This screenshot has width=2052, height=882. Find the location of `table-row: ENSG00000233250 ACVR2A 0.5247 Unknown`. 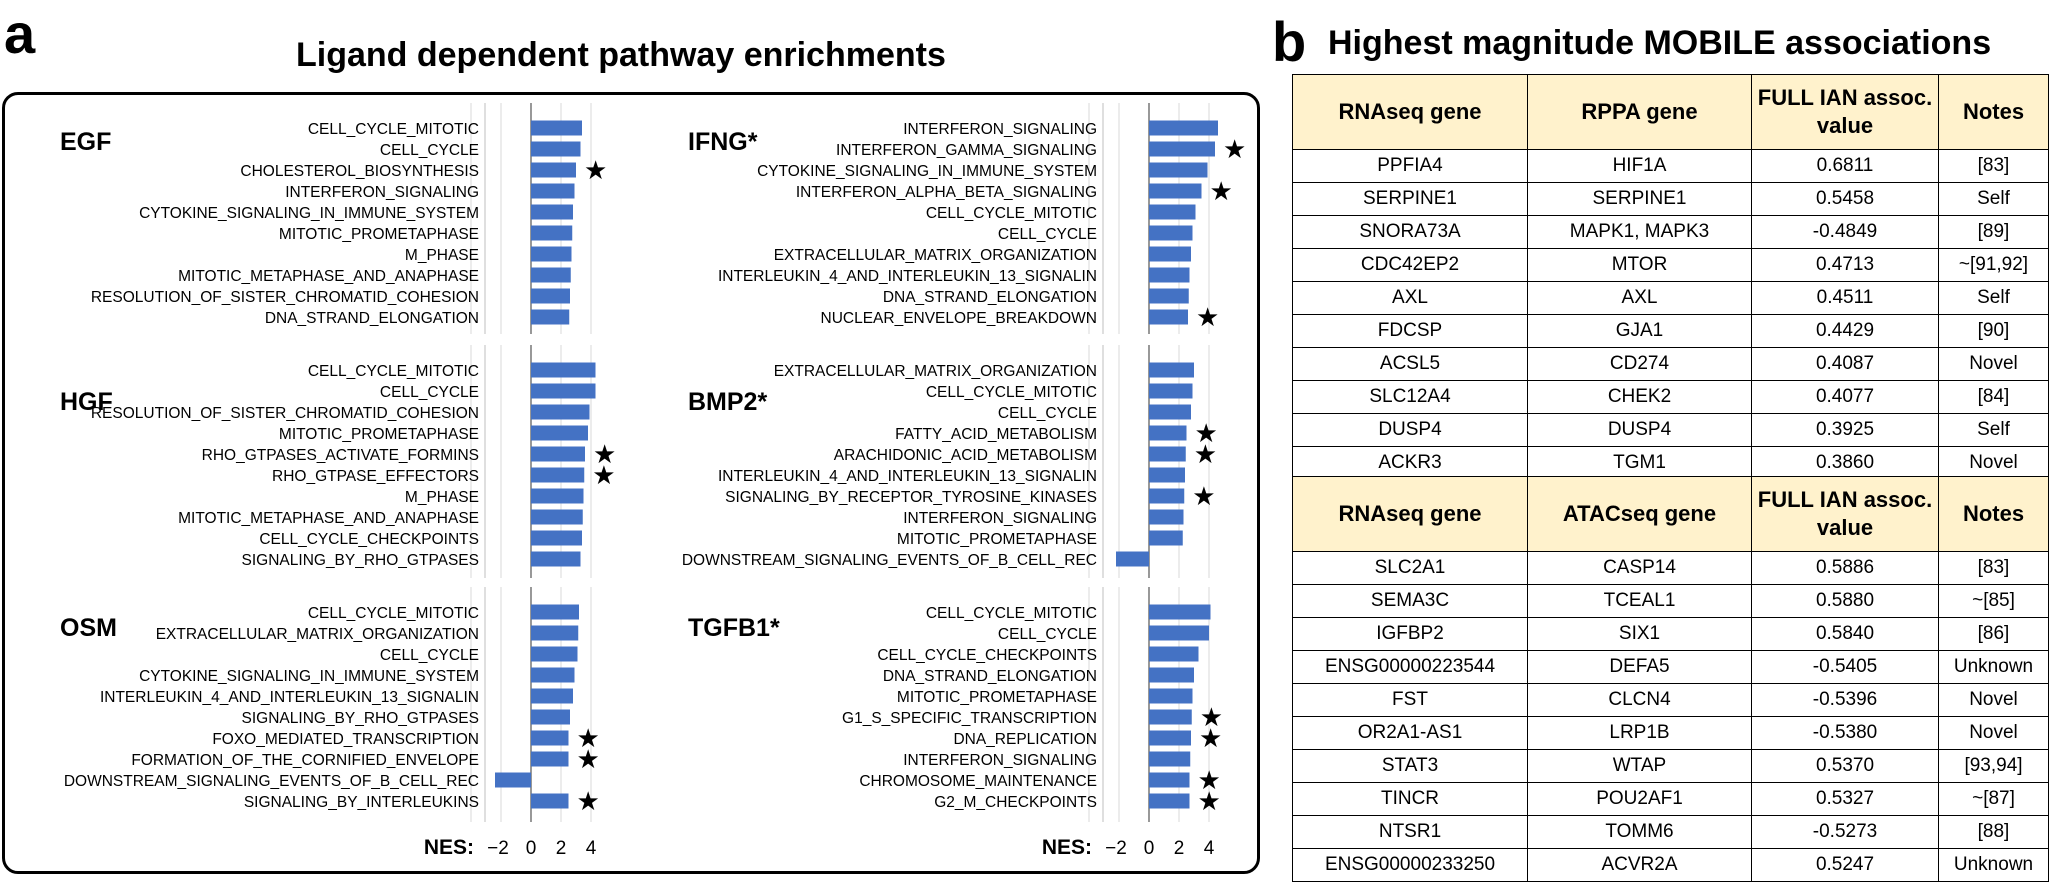

table-row: ENSG00000233250 ACVR2A 0.5247 Unknown is located at coordinates (1670, 865).